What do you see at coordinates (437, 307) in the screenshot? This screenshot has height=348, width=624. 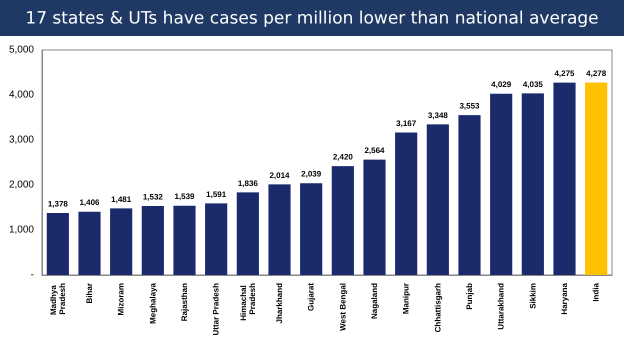 I see `x-tick-label: Chhattisgarh` at bounding box center [437, 307].